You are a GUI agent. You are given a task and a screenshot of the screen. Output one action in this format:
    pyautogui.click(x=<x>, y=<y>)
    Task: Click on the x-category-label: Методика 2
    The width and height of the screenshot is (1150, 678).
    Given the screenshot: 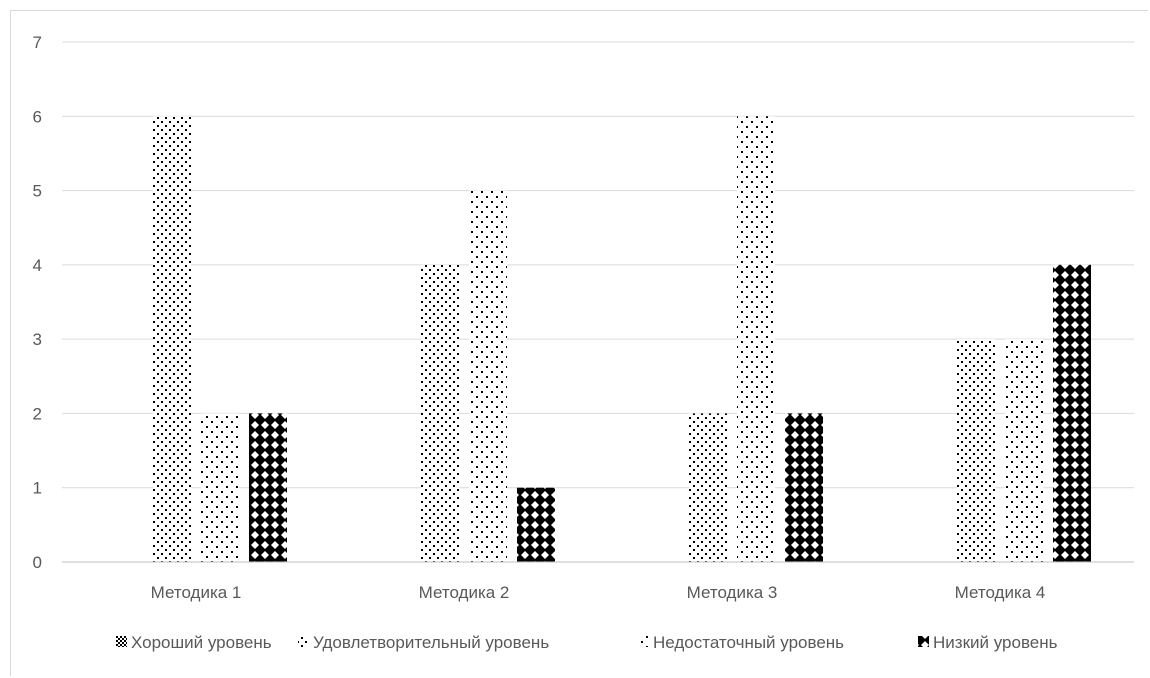 What is the action you would take?
    pyautogui.click(x=464, y=592)
    